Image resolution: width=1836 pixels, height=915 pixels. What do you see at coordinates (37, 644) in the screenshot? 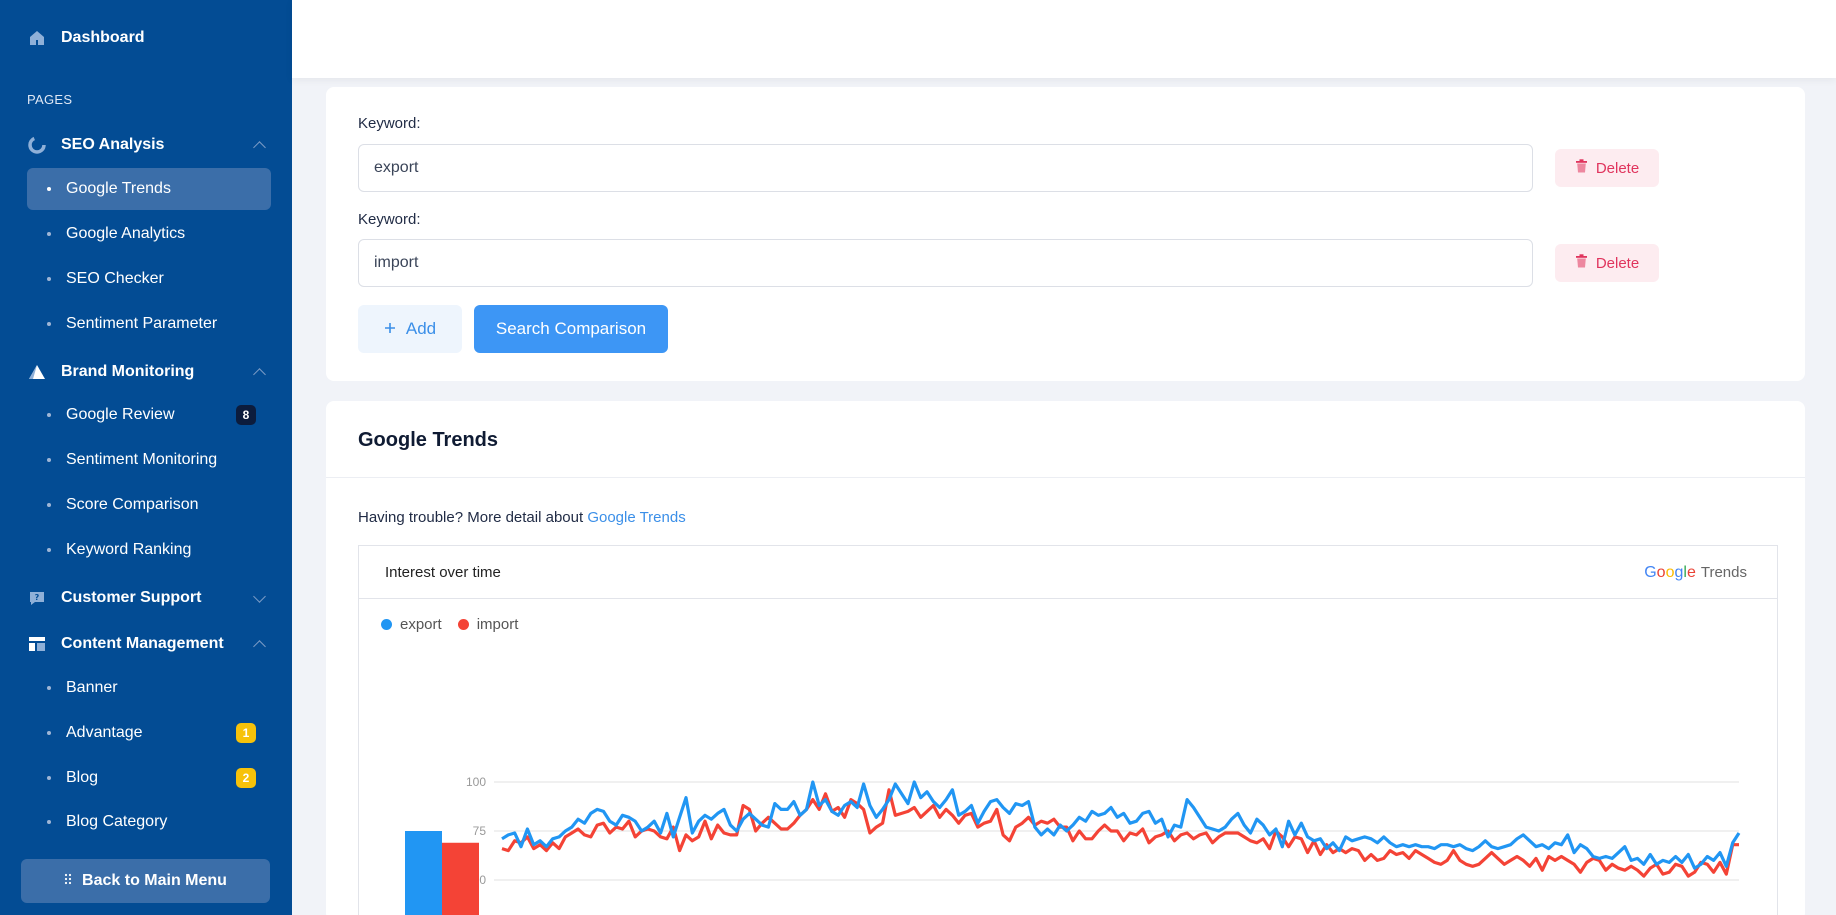
I see `layout-icon` at bounding box center [37, 644].